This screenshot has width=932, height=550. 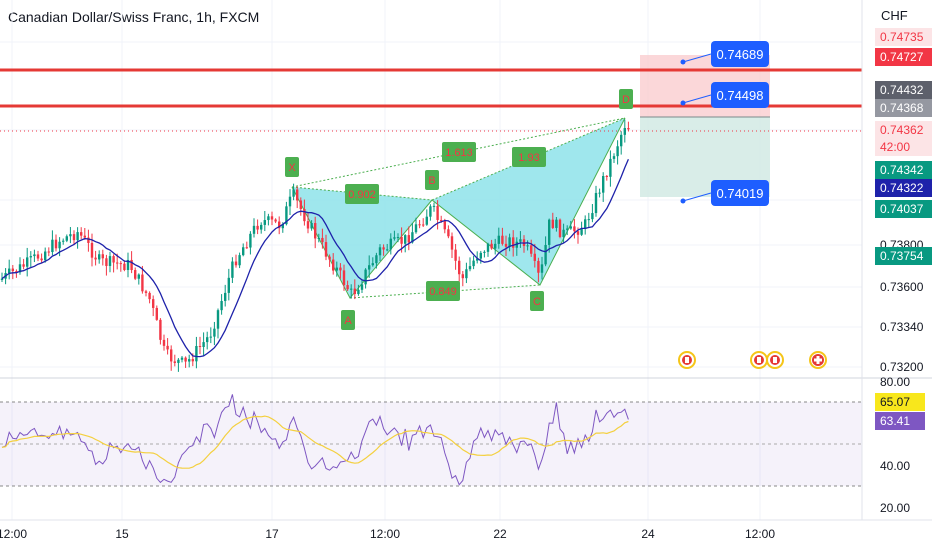 I want to click on pattern-ratio-text: 0.902, so click(x=362, y=195).